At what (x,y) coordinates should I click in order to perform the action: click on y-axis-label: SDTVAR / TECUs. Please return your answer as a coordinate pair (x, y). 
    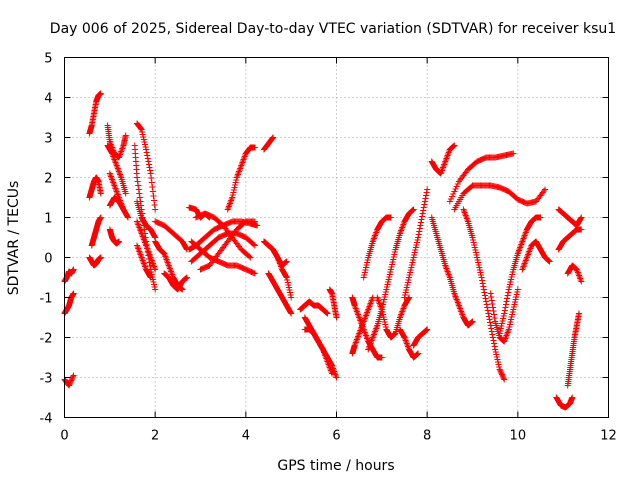
    Looking at the image, I should click on (14, 238).